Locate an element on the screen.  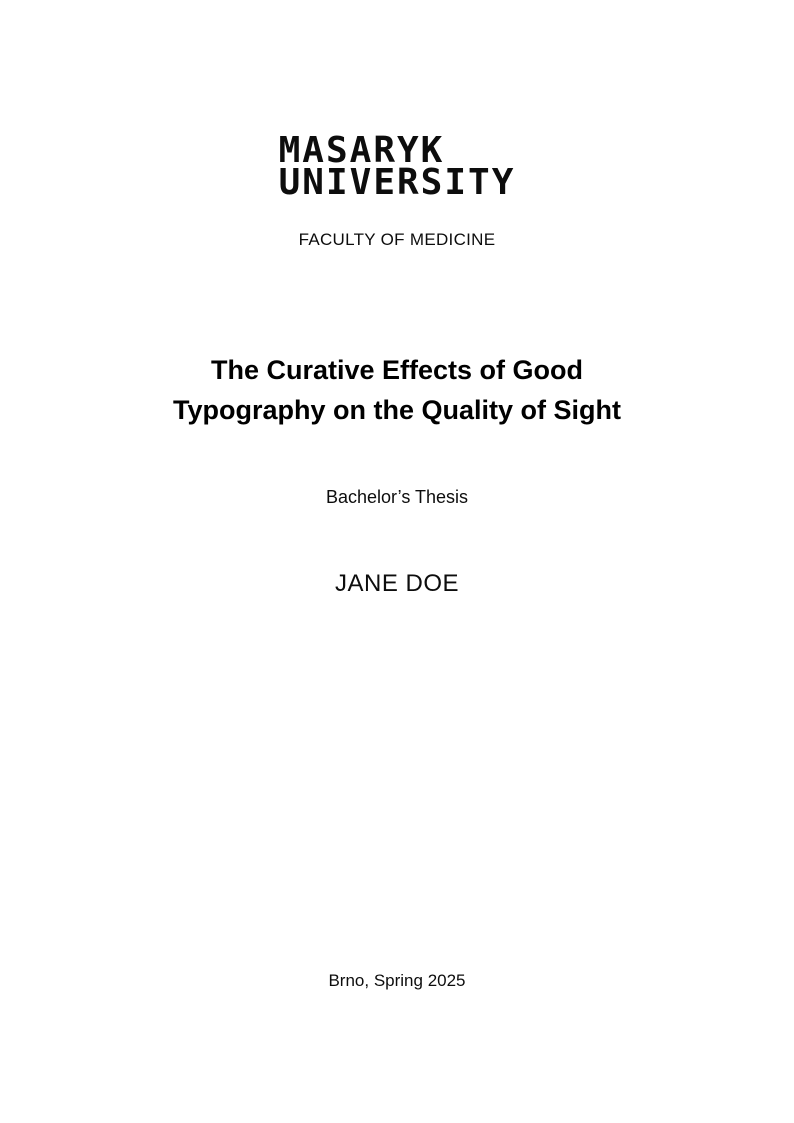
masaryk-university-logo: MASARYK UNIVERSITY is located at coordinates (397, 166).